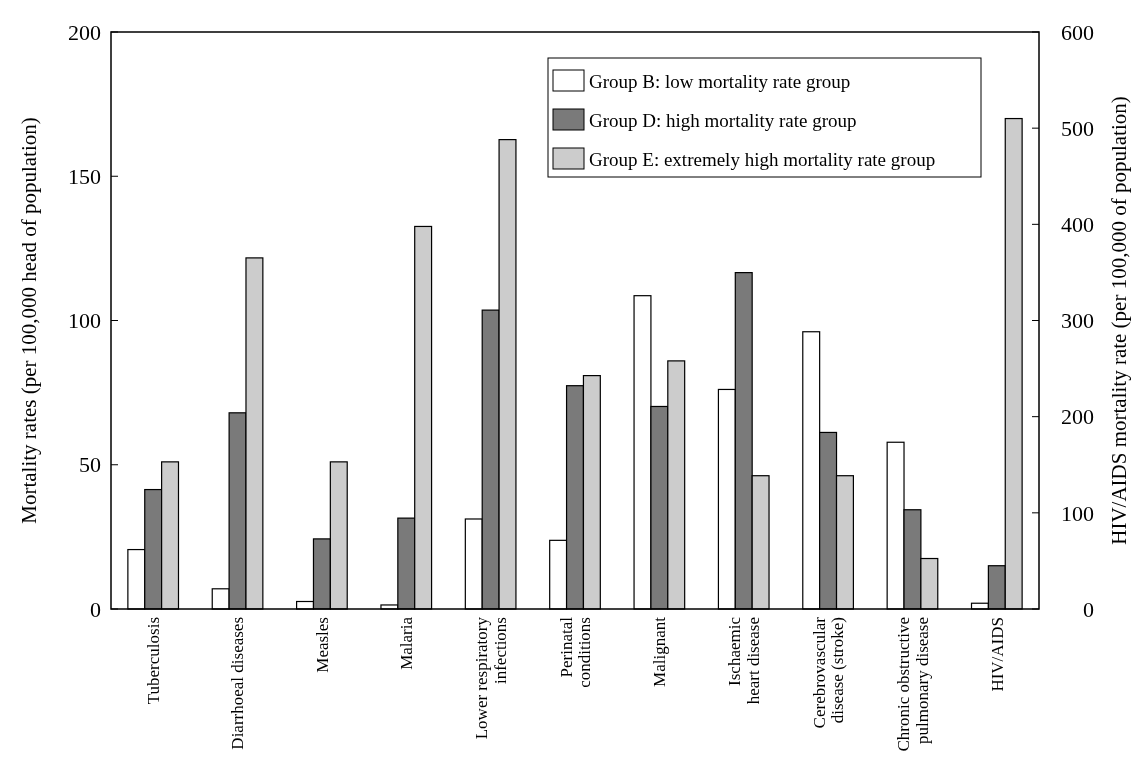 The height and width of the screenshot is (774, 1131). What do you see at coordinates (29, 320) in the screenshot?
I see `y-axis-title: Mortality rates (per 100,000 head of population)` at bounding box center [29, 320].